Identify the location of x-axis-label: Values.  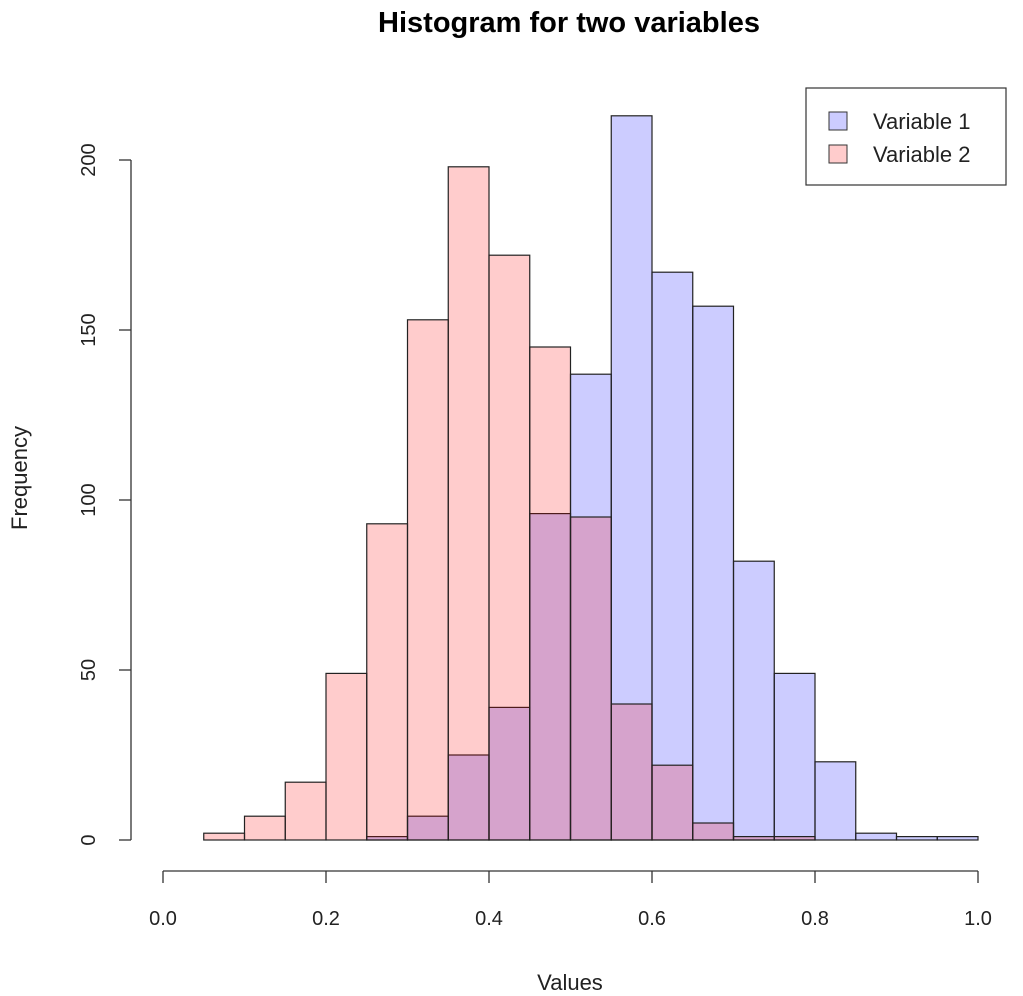
(570, 982).